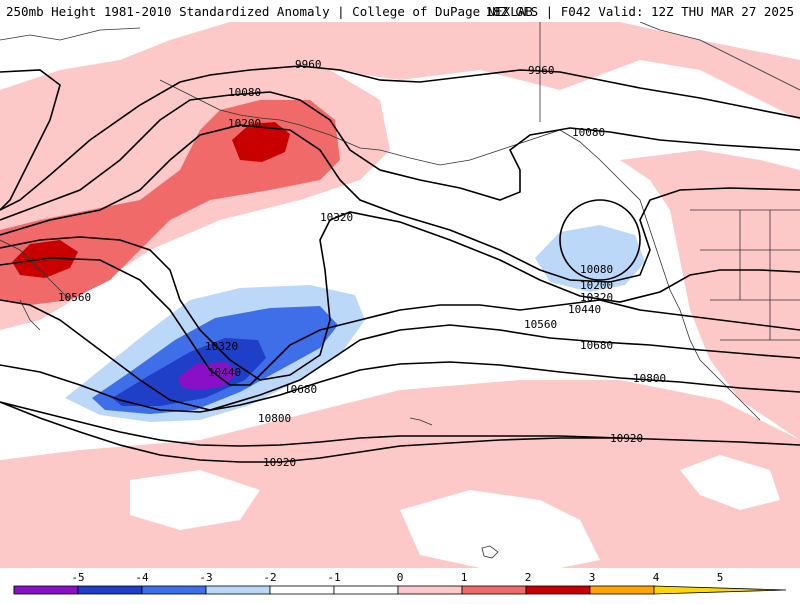 This screenshot has width=800, height=604. What do you see at coordinates (244, 92) in the screenshot?
I see `contour-label-10080-a: 10080` at bounding box center [244, 92].